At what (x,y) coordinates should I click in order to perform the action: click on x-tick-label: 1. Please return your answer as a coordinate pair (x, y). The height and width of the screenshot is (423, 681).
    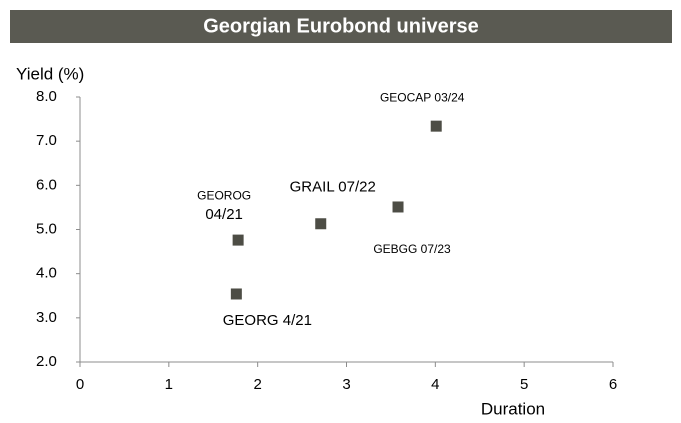
    Looking at the image, I should click on (169, 384).